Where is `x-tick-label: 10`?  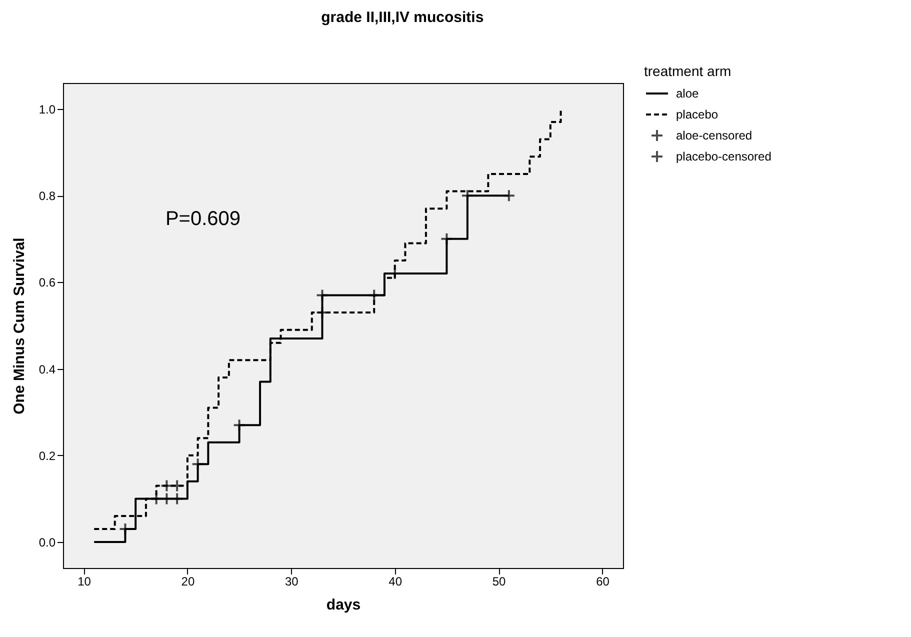
x-tick-label: 10 is located at coordinates (85, 581).